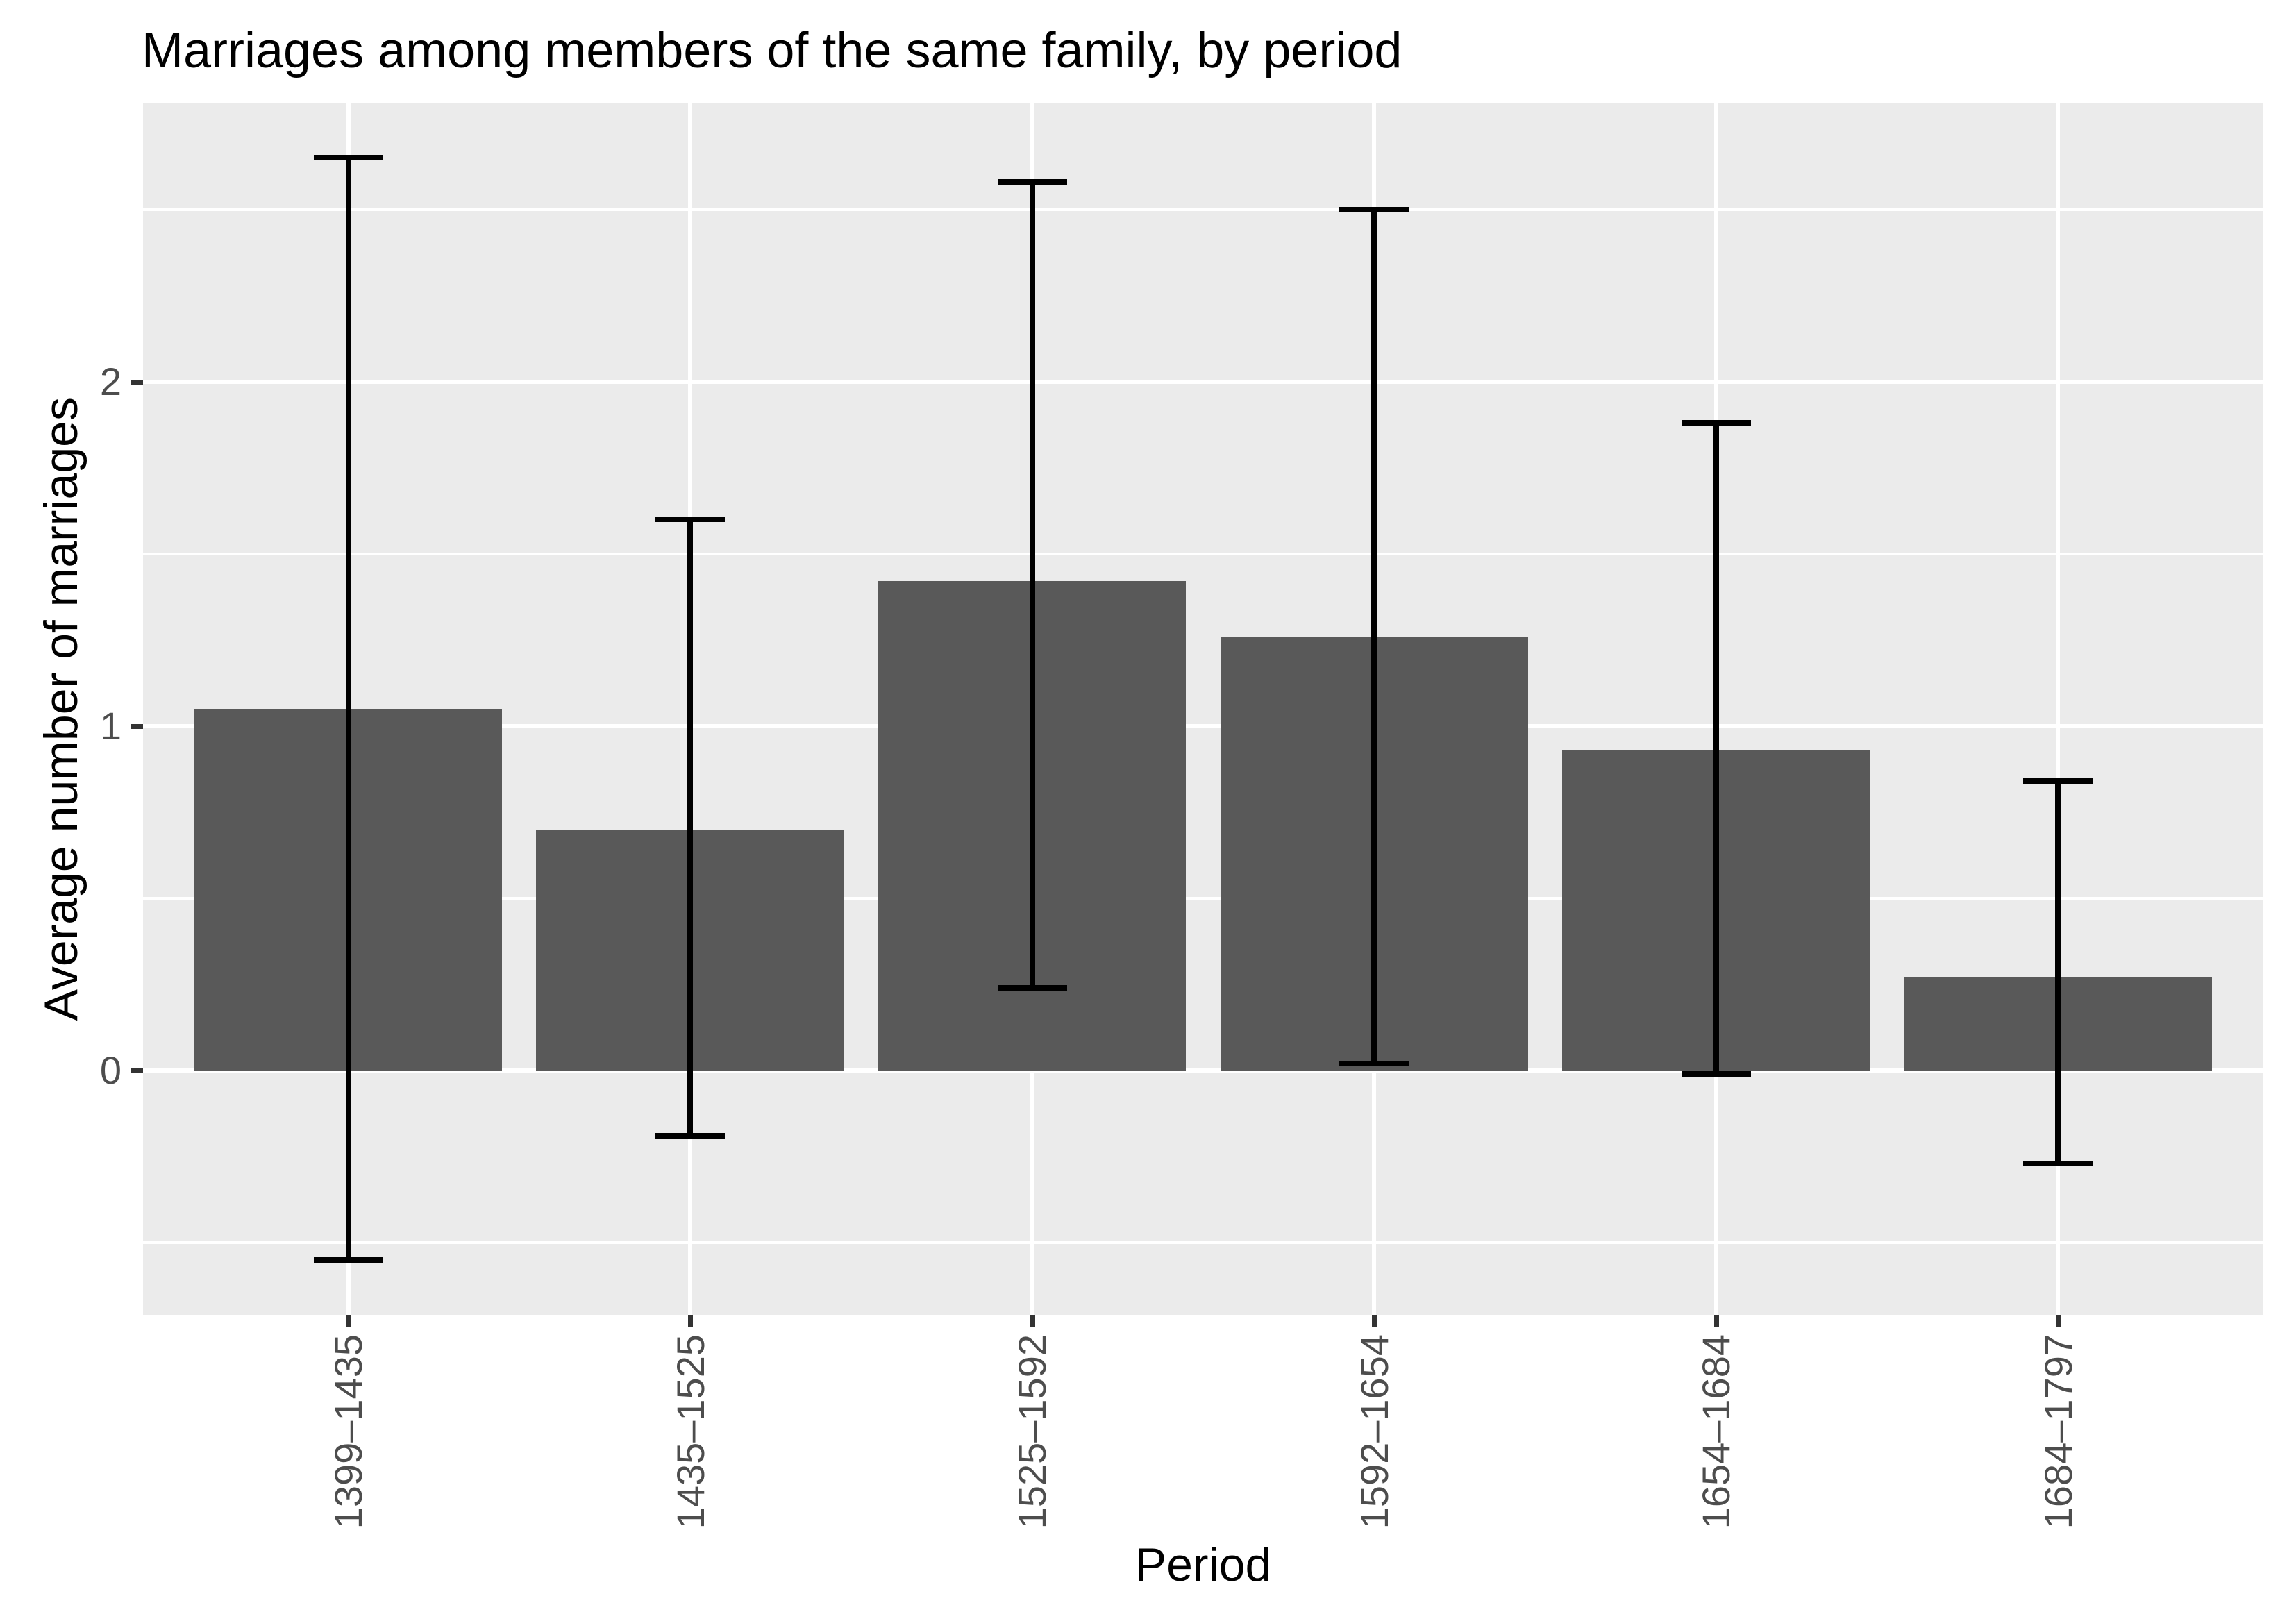 This screenshot has width=2296, height=1612. I want to click on x-axis-title: Period, so click(1203, 1564).